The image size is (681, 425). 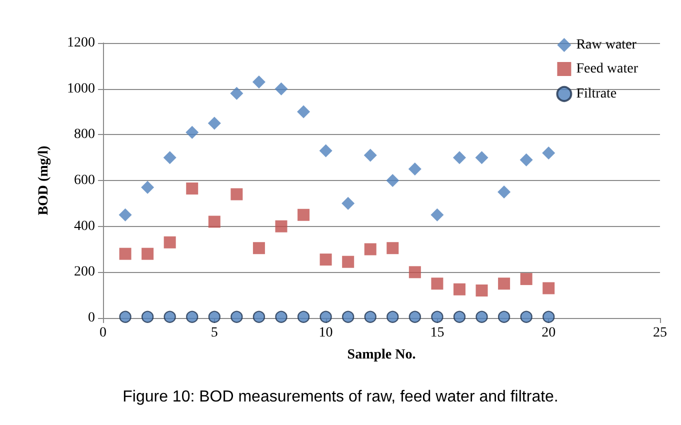 What do you see at coordinates (81, 88) in the screenshot?
I see `y-tick-label: 1000` at bounding box center [81, 88].